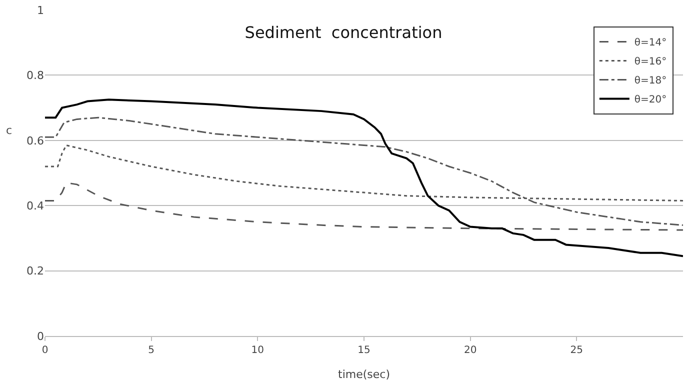 This screenshot has width=687, height=382. Describe the element at coordinates (35, 205) in the screenshot. I see `y-tick-label: 0.4` at that location.